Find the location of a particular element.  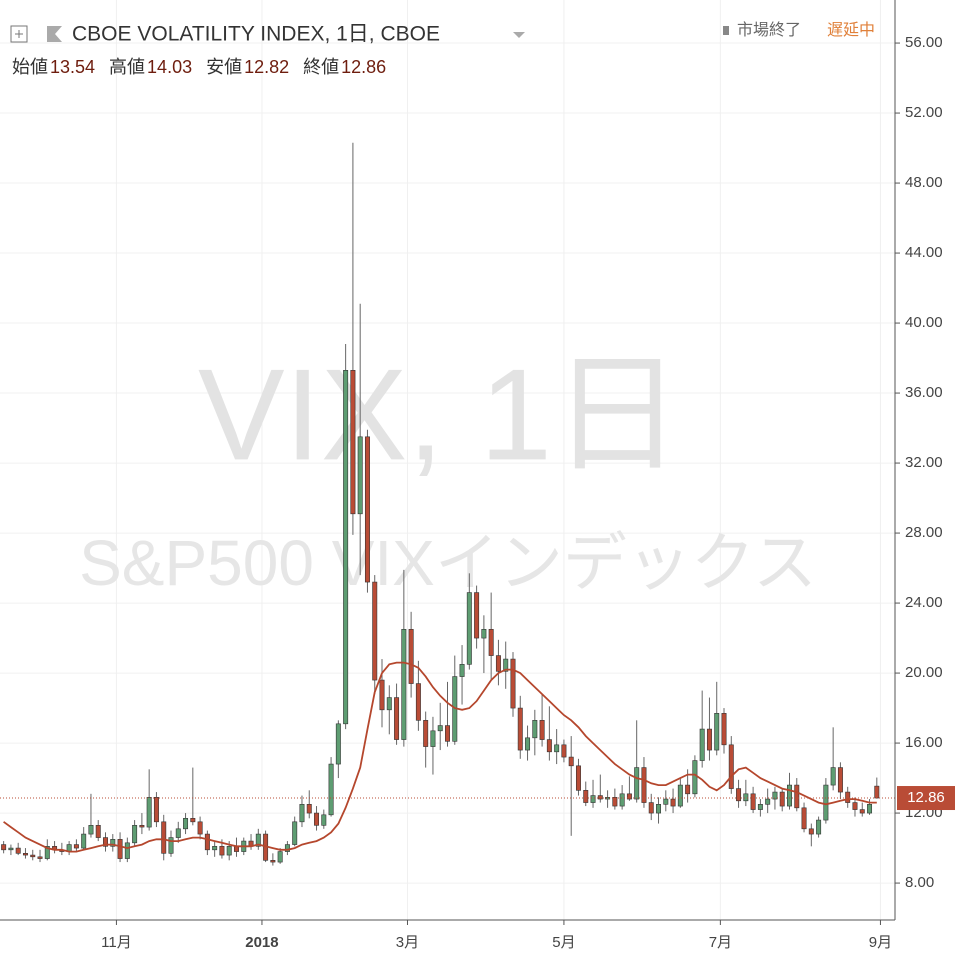

x-tick-label: 5月 is located at coordinates (563, 942).